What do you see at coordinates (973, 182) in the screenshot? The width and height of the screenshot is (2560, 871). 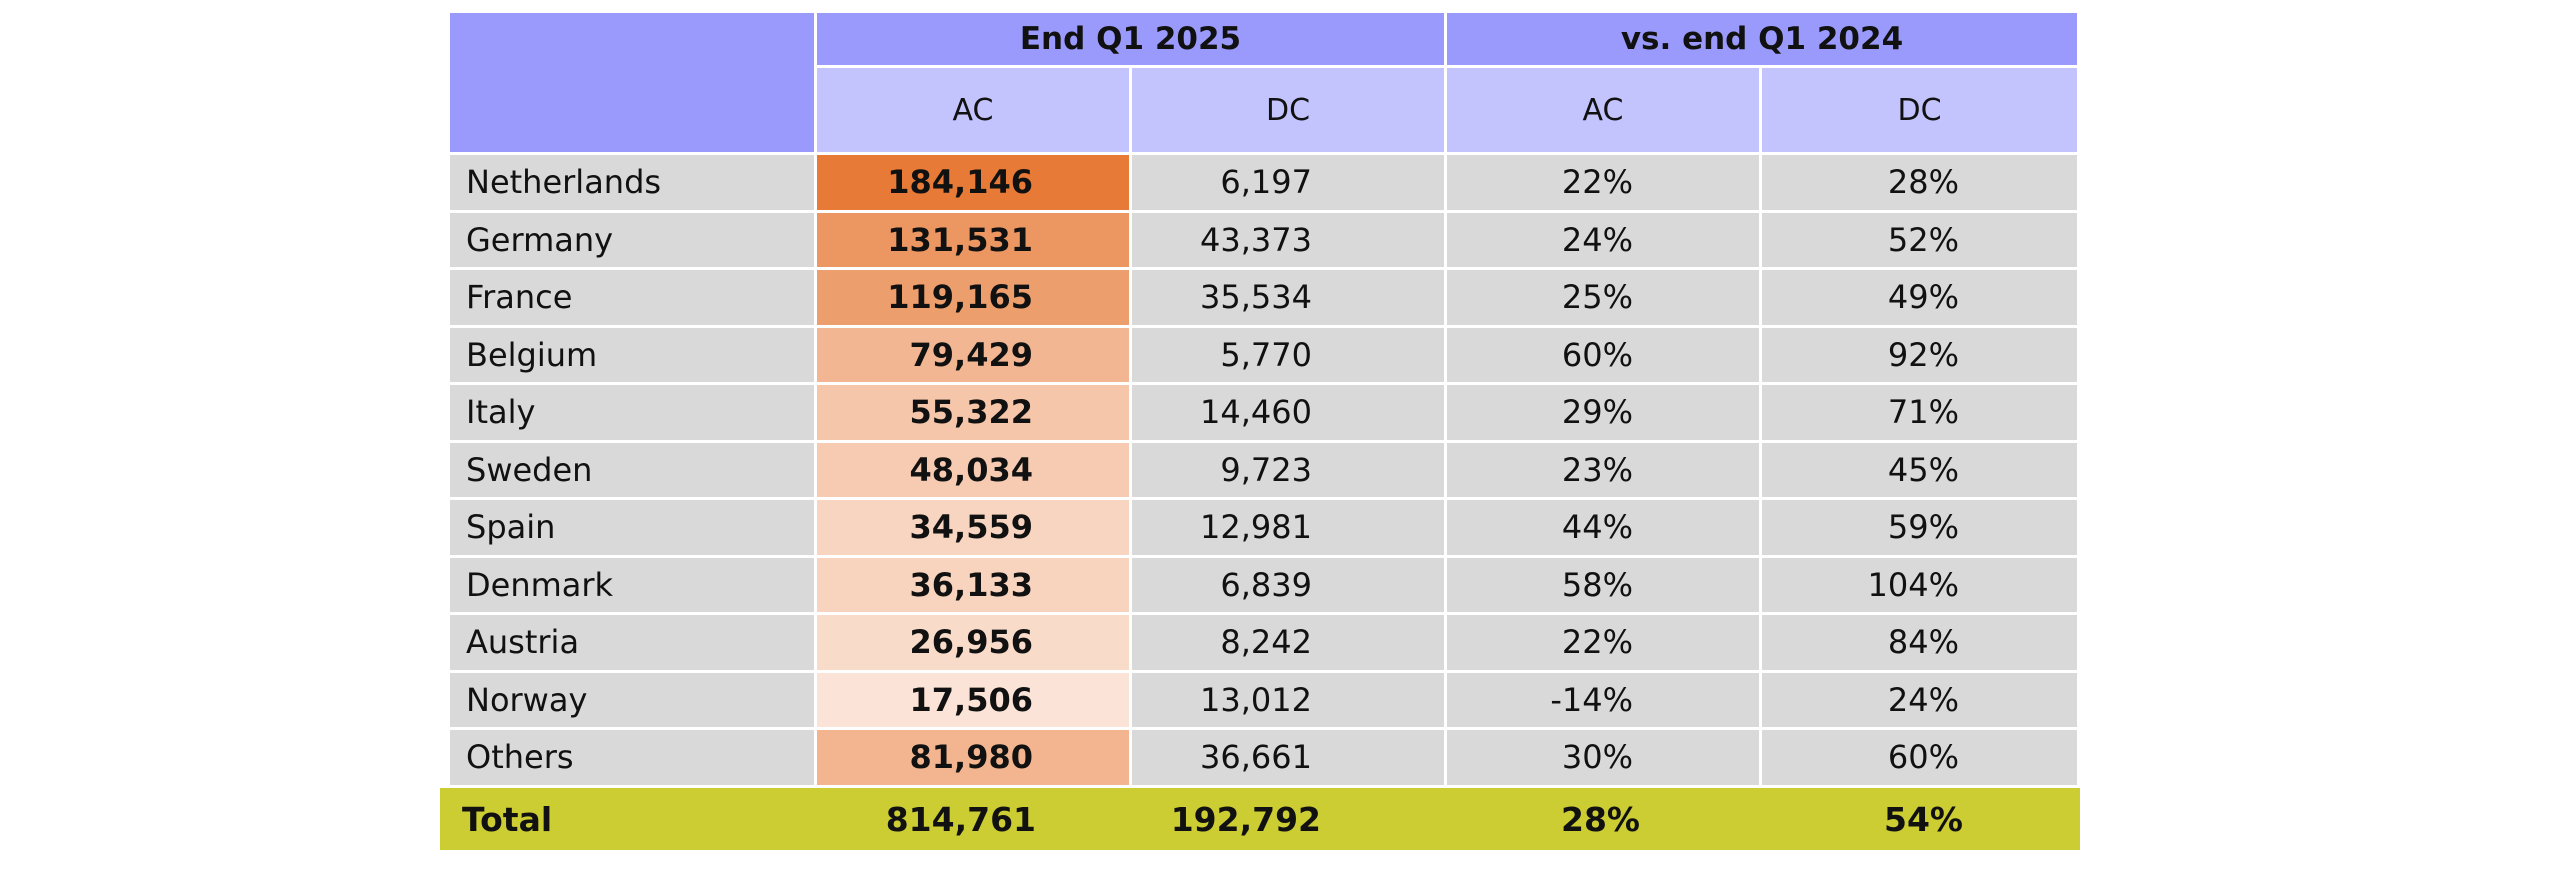 I see `row-netherlands-ac: 184,146` at bounding box center [973, 182].